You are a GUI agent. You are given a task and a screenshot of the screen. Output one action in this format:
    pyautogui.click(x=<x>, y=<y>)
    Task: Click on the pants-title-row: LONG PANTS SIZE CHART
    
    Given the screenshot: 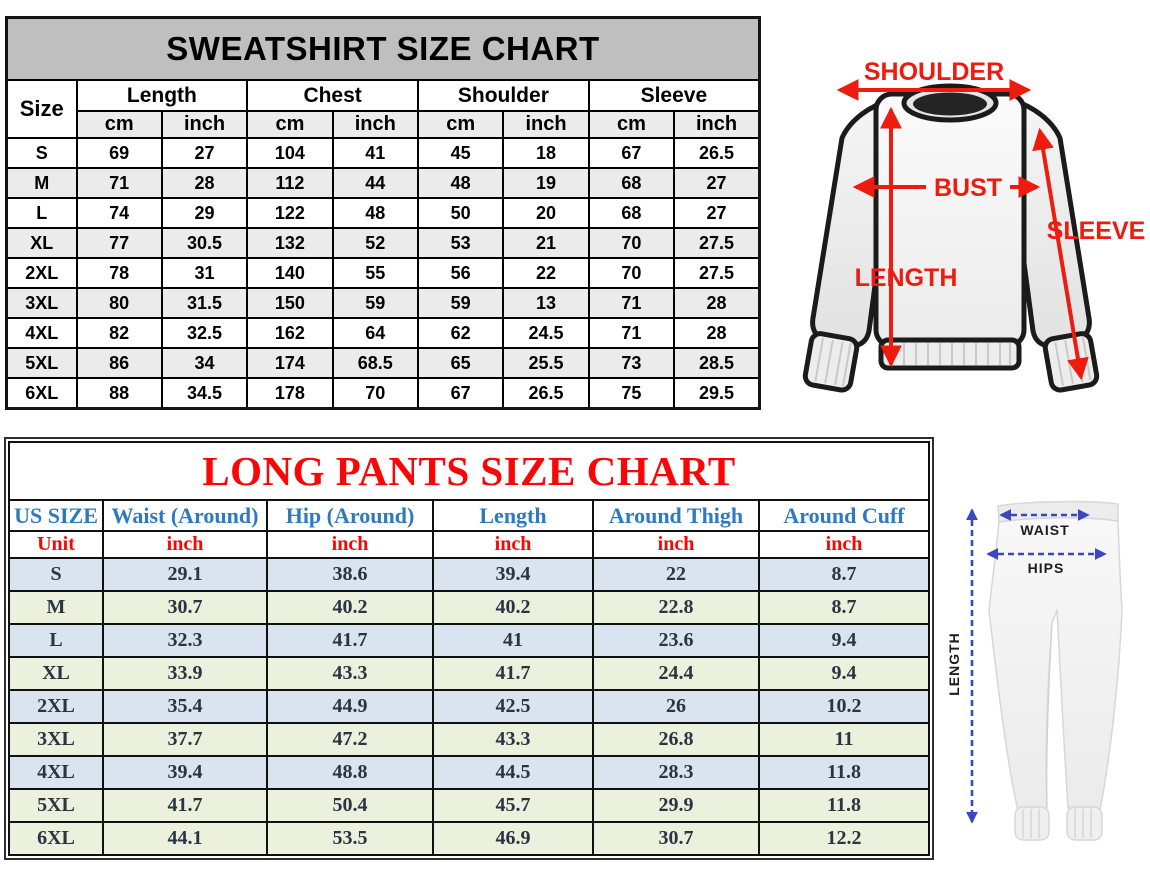 What is the action you would take?
    pyautogui.click(x=469, y=471)
    